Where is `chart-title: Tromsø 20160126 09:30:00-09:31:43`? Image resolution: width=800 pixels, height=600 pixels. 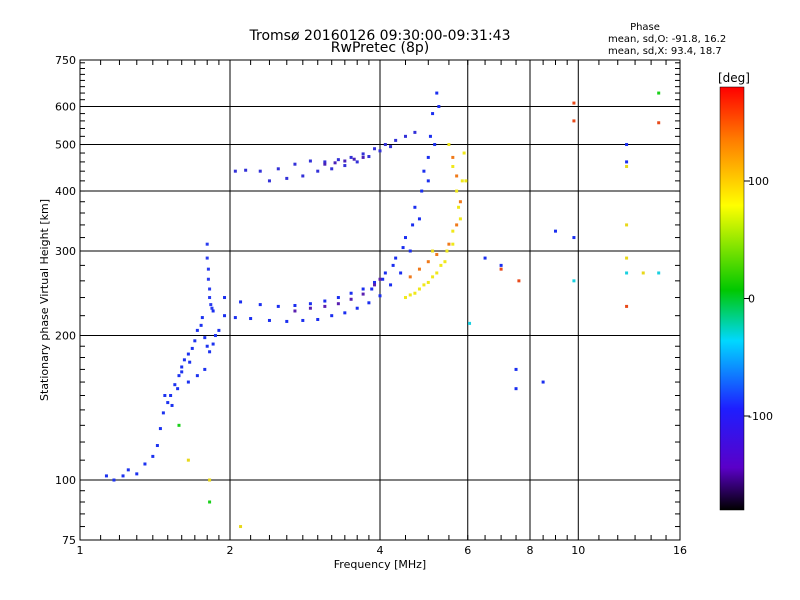 chart-title: Tromsø 20160126 09:30:00-09:31:43 is located at coordinates (380, 36).